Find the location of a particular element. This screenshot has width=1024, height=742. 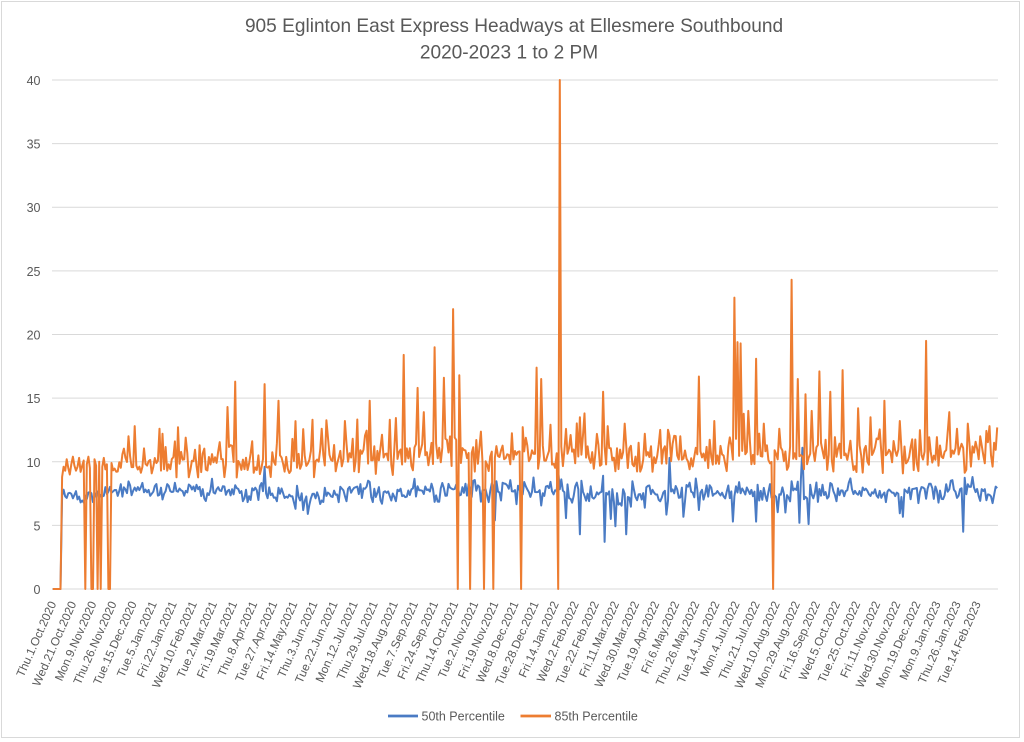

svg-text: 25 is located at coordinates (34, 272).